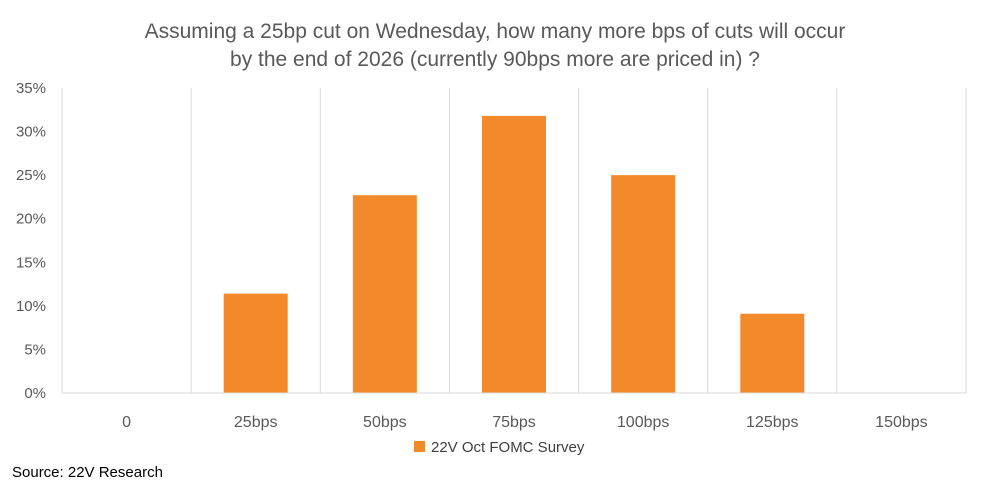 The width and height of the screenshot is (990, 495). I want to click on bar-50bps, so click(384, 294).